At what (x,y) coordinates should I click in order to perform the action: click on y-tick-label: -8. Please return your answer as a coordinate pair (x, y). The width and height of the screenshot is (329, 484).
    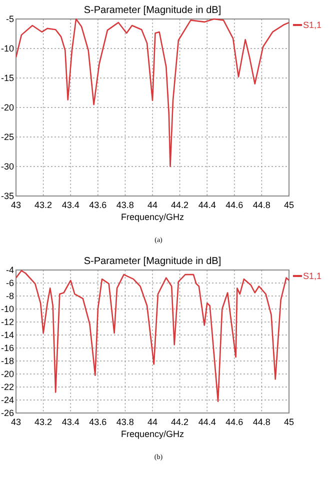
    Looking at the image, I should click on (10, 296).